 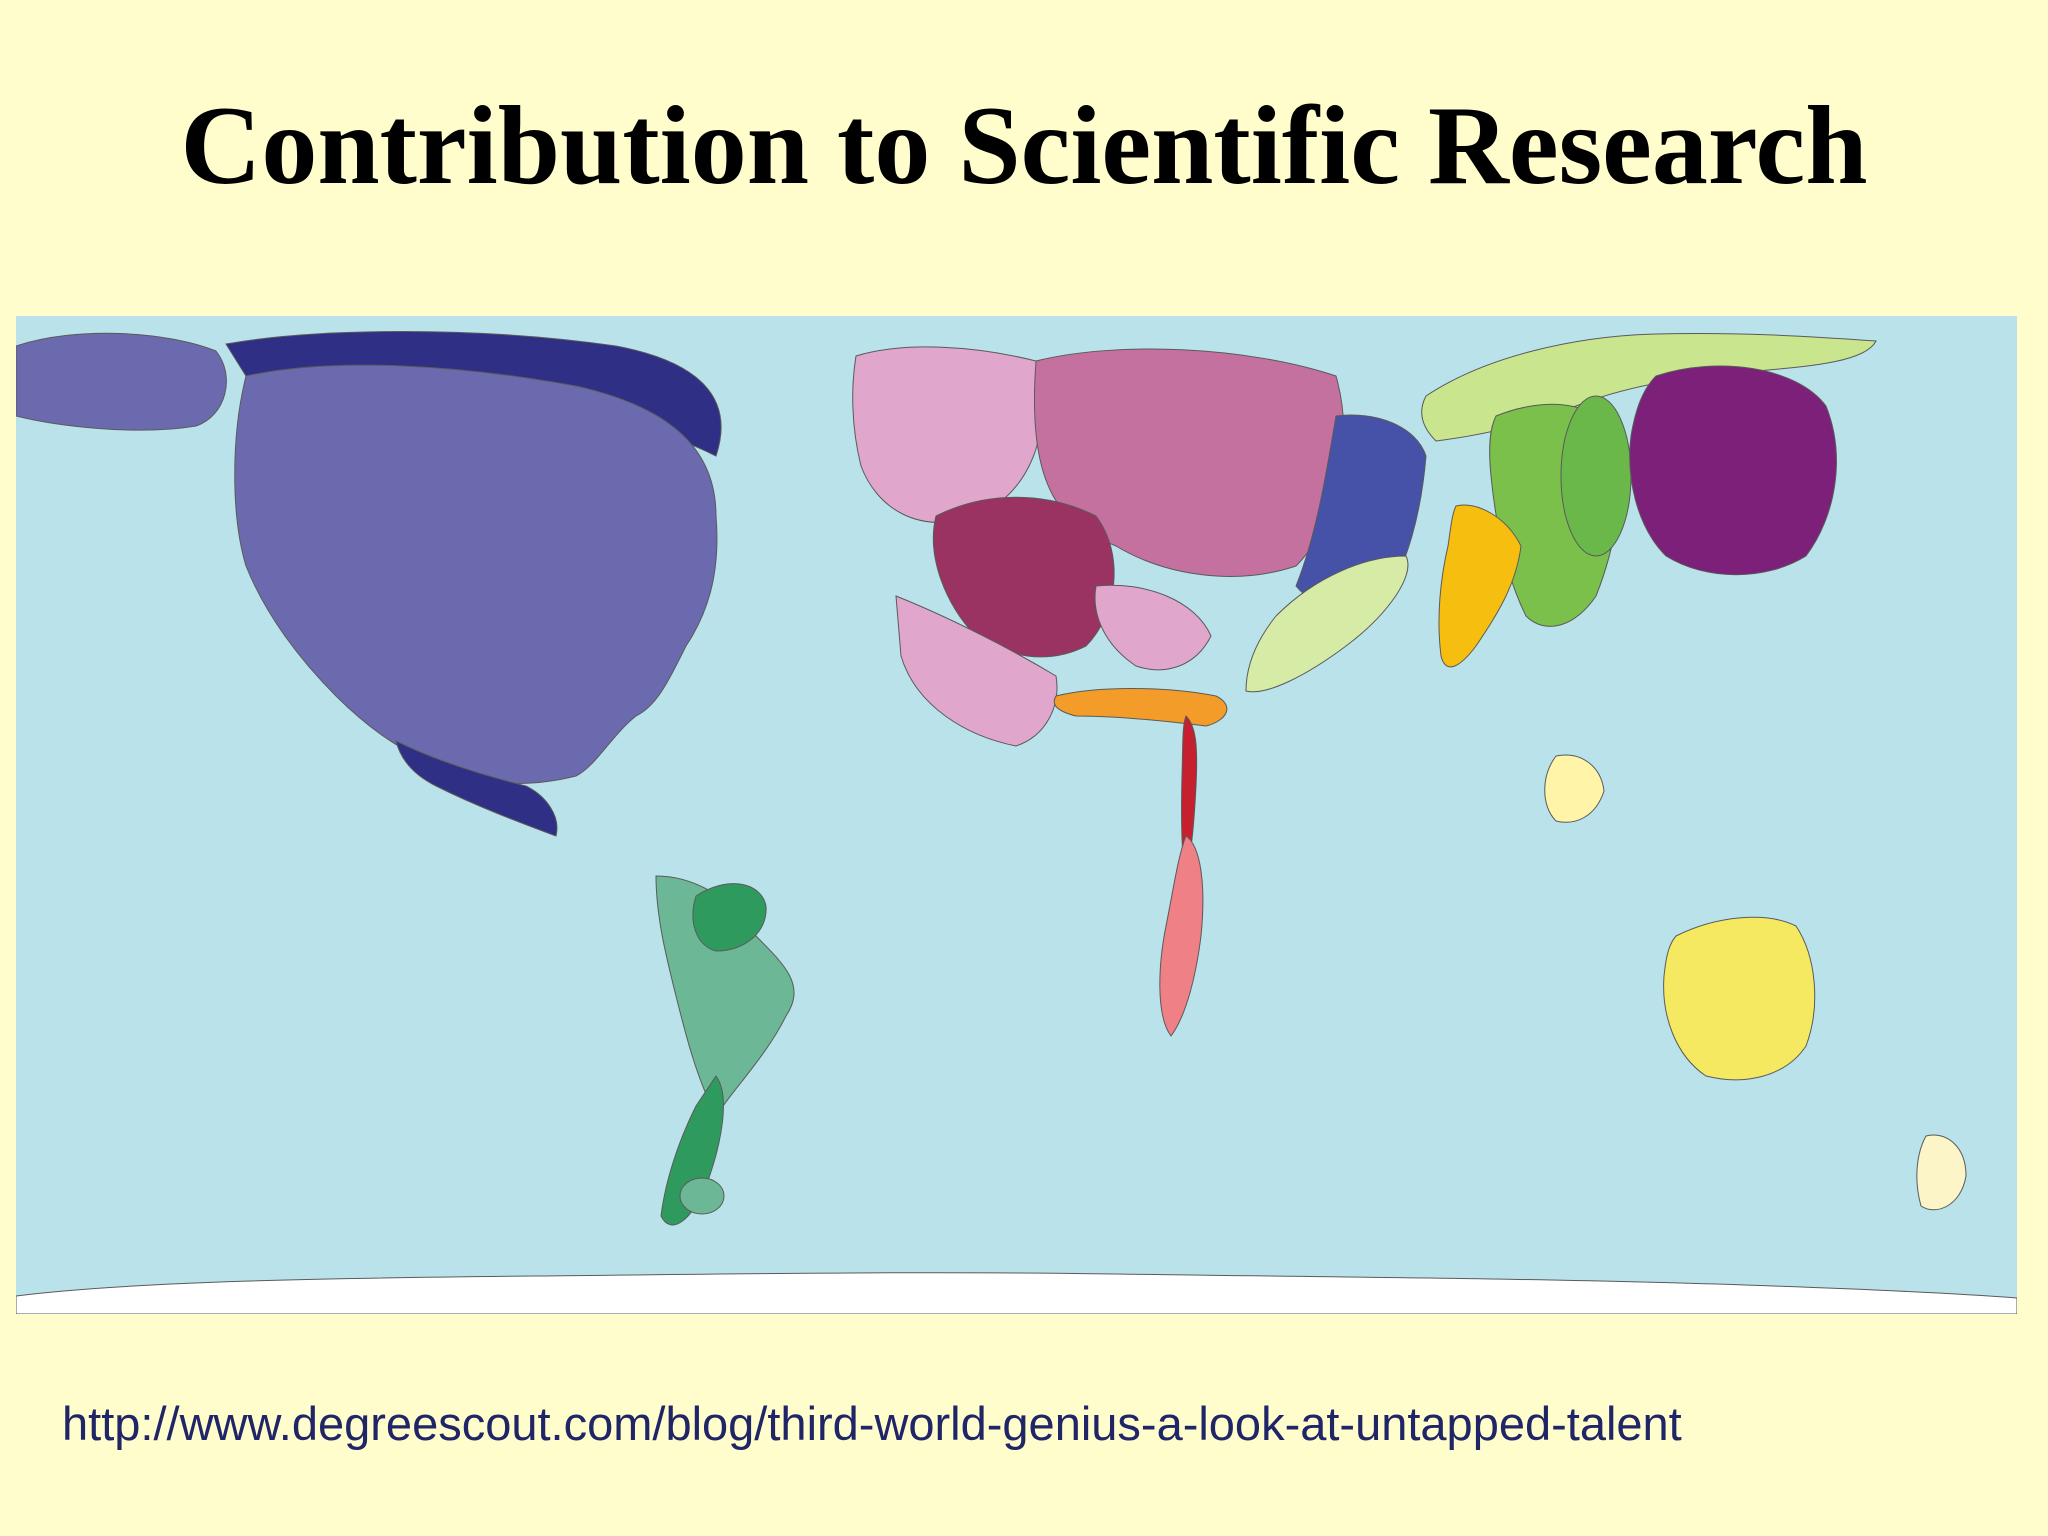 I want to click on region-new-zealand, so click(x=1941, y=1172).